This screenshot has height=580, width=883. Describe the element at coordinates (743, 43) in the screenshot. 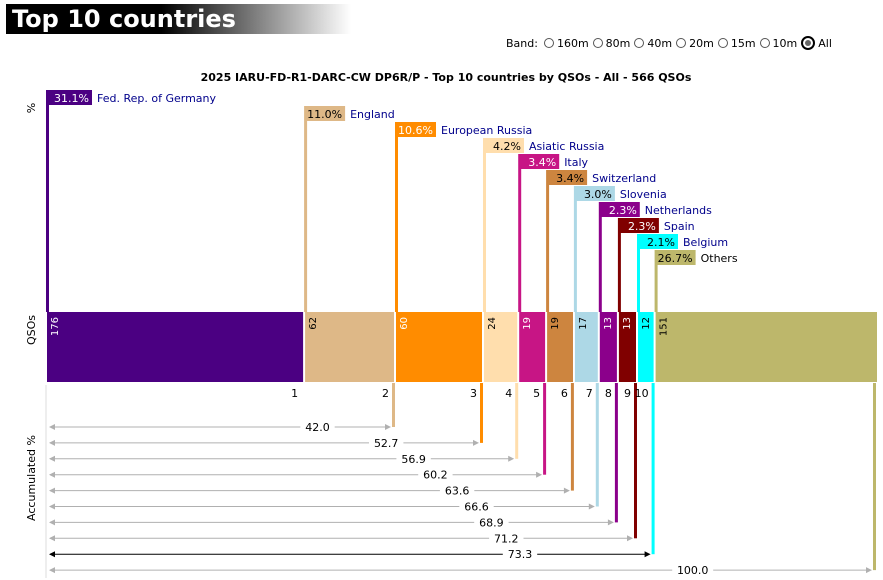

I see `band-option-label: 15m` at that location.